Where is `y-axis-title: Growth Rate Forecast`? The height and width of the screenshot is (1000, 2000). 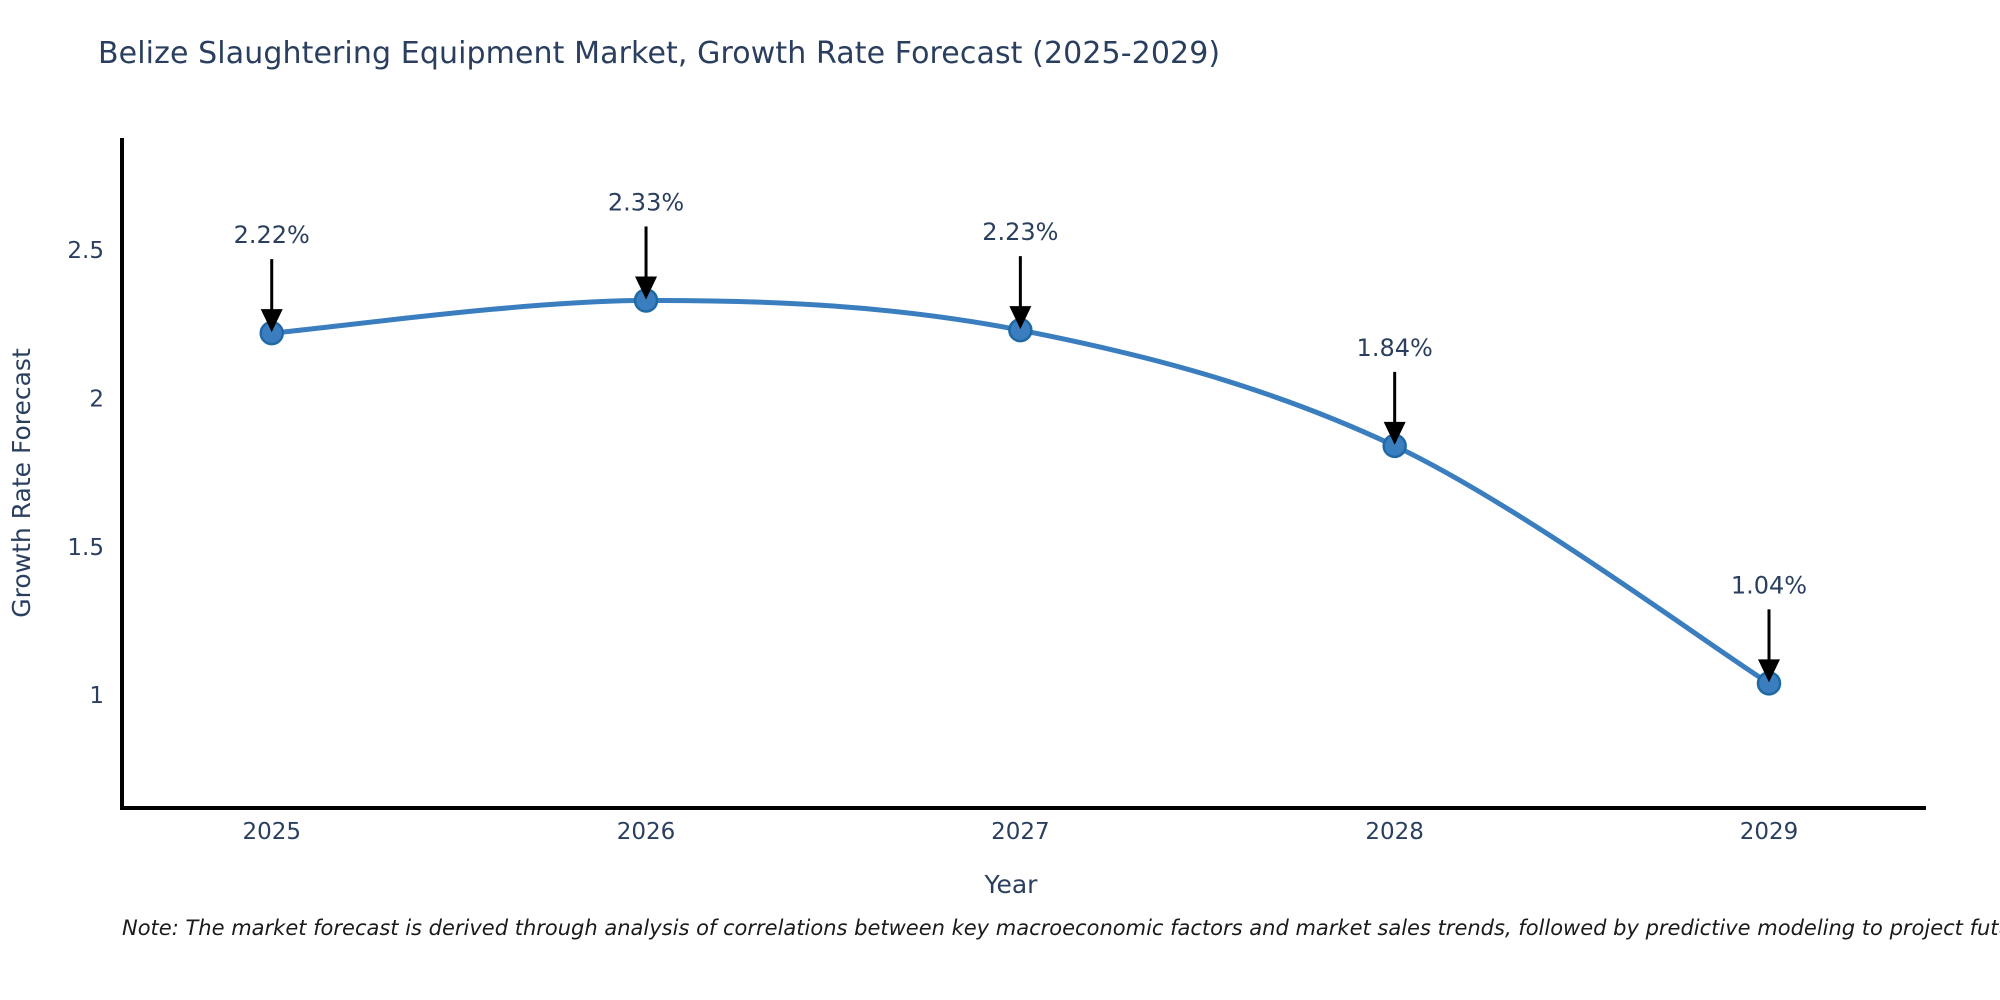
y-axis-title: Growth Rate Forecast is located at coordinates (21, 483).